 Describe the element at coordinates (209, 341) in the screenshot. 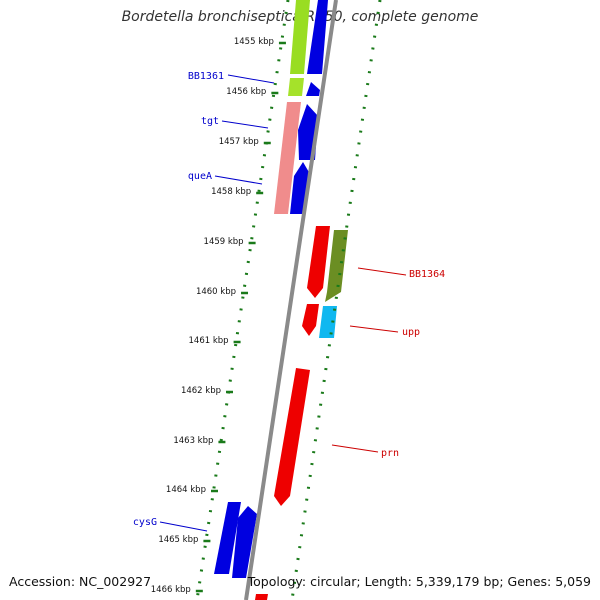

I see `tick-label: 1461 kbp` at that location.